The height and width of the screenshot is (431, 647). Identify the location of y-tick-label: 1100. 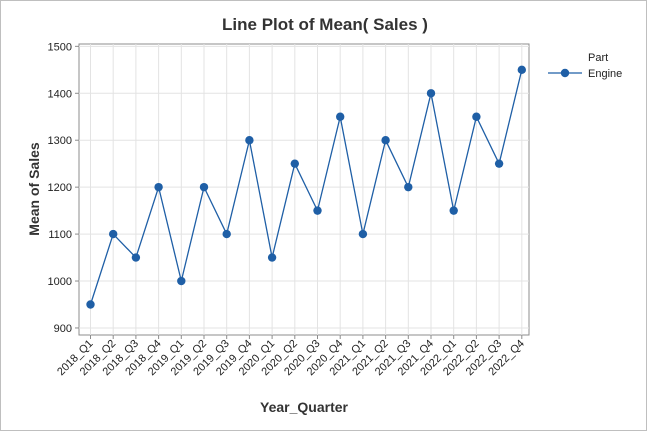
(60, 235).